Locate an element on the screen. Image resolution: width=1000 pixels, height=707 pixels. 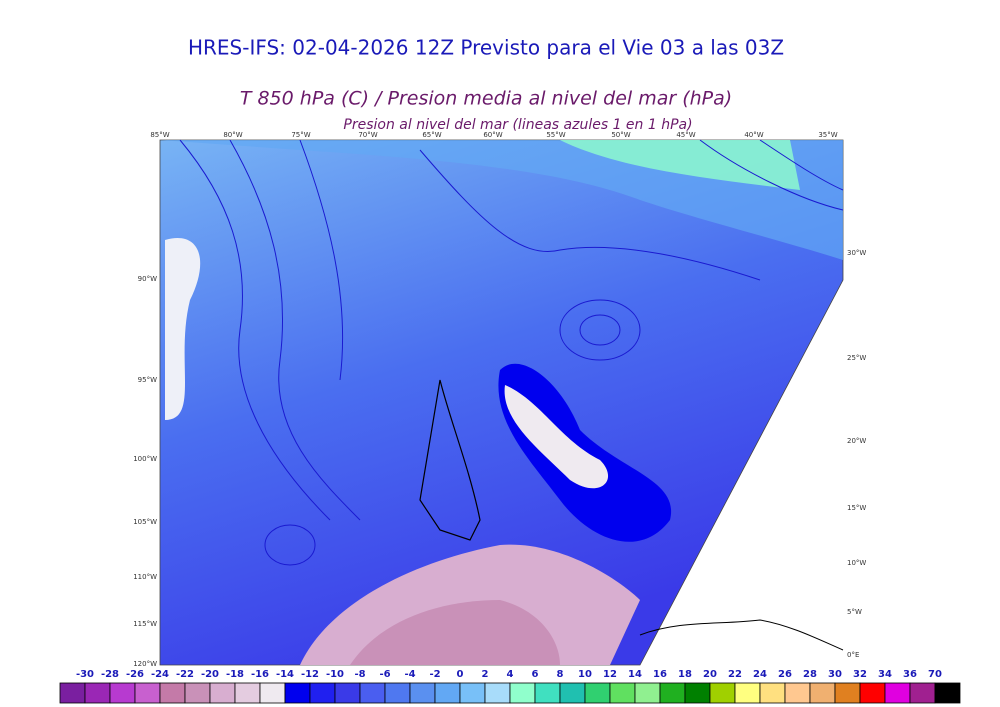
lon-label: 95°W is located at coordinates (147, 380).